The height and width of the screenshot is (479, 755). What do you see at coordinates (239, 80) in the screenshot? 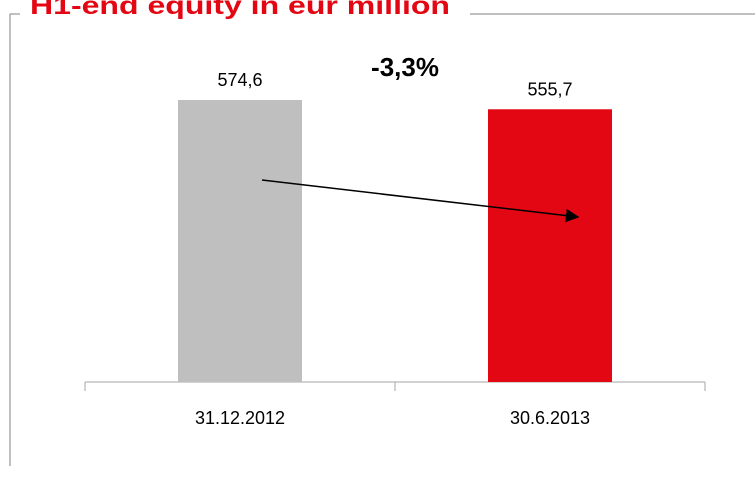
I see `value-label: 574,6` at bounding box center [239, 80].